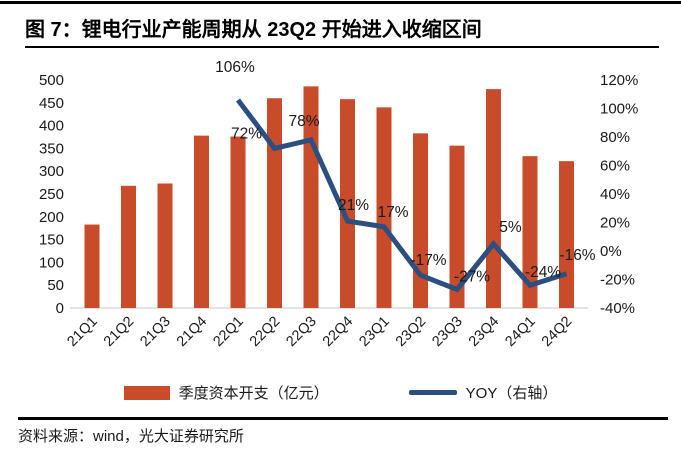 This screenshot has height=455, width=681. I want to click on left-axis-tick: 200, so click(51, 217).